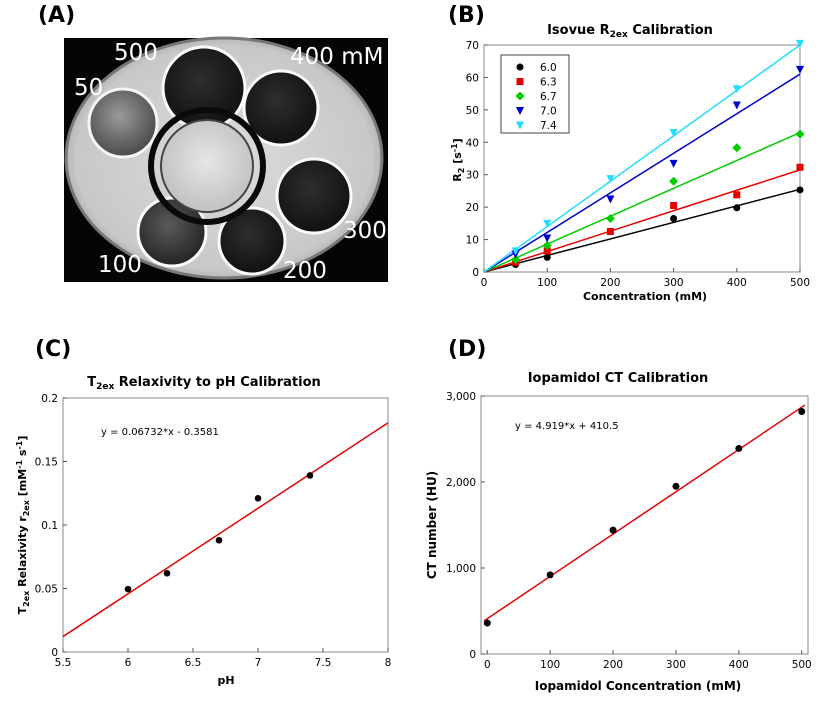 The width and height of the screenshot is (828, 706). Describe the element at coordinates (204, 383) in the screenshot. I see `chart-c-title: T2ex Relaxivity to pH Calibration` at that location.